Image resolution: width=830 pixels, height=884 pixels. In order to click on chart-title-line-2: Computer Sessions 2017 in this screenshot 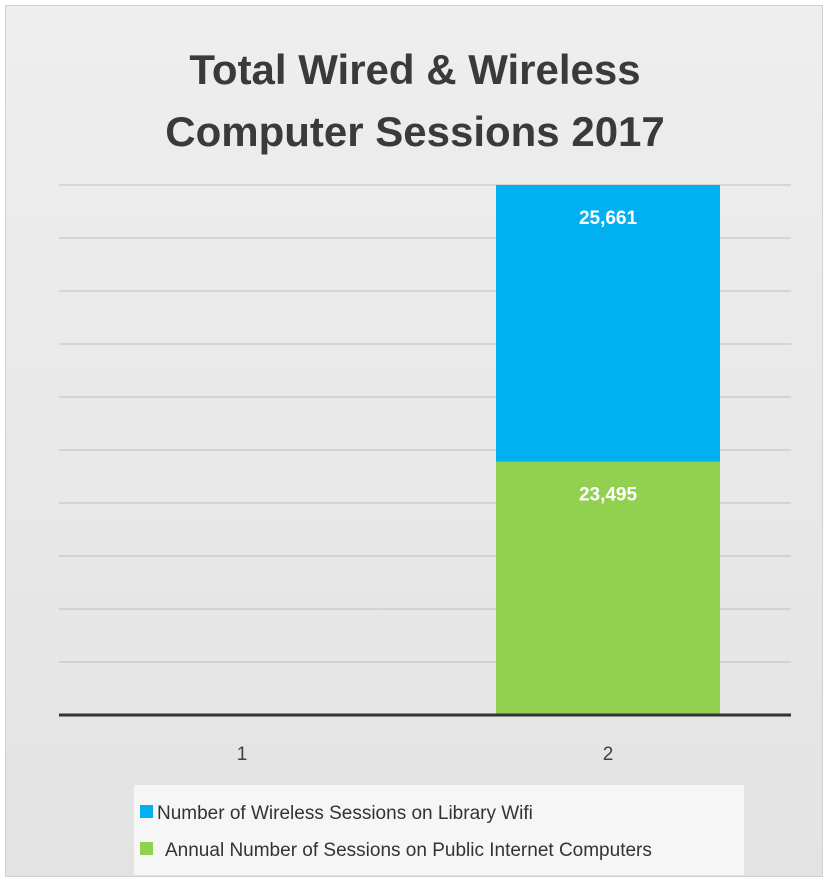, I will do `click(415, 131)`.